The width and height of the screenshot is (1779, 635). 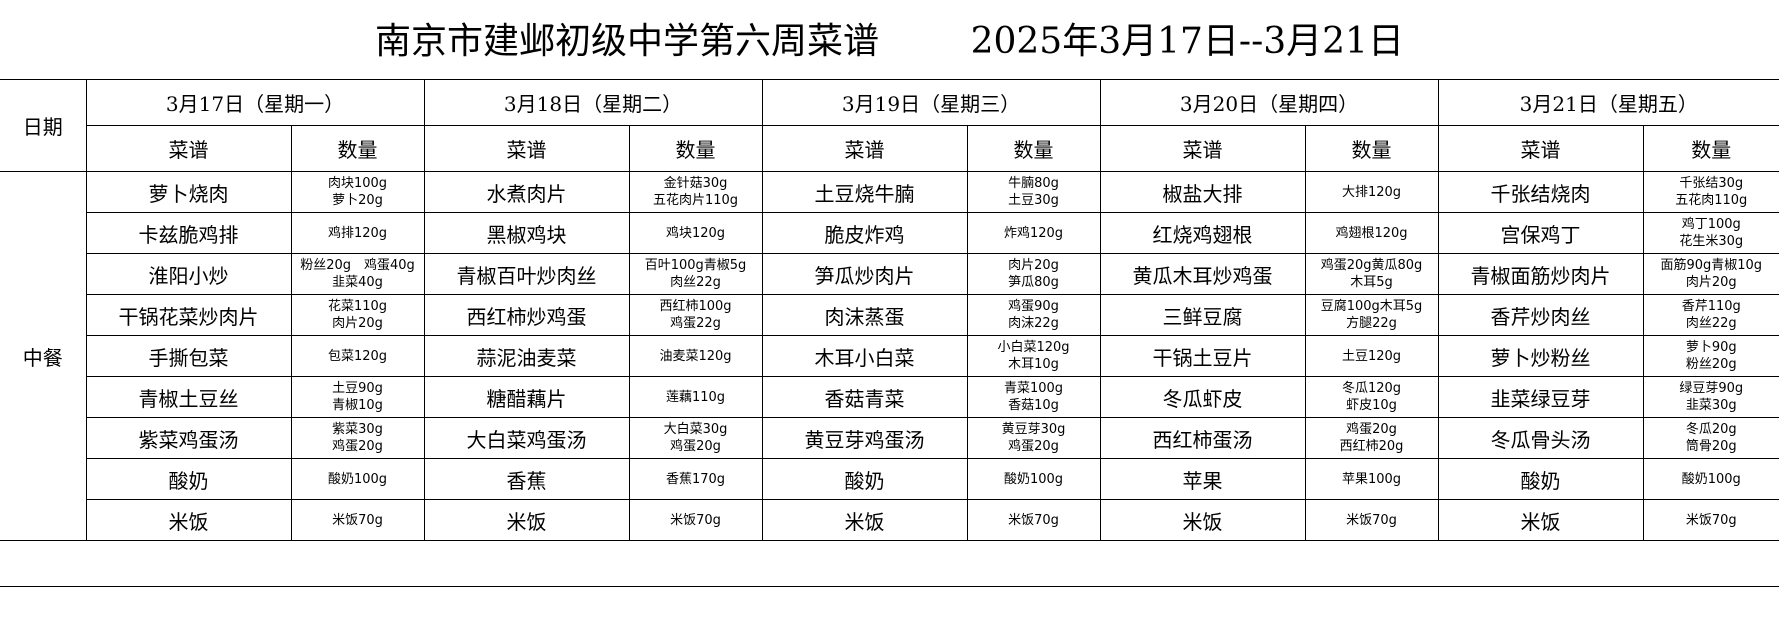 What do you see at coordinates (696, 306) in the screenshot?
I see `quantity-line: 西红柿100g` at bounding box center [696, 306].